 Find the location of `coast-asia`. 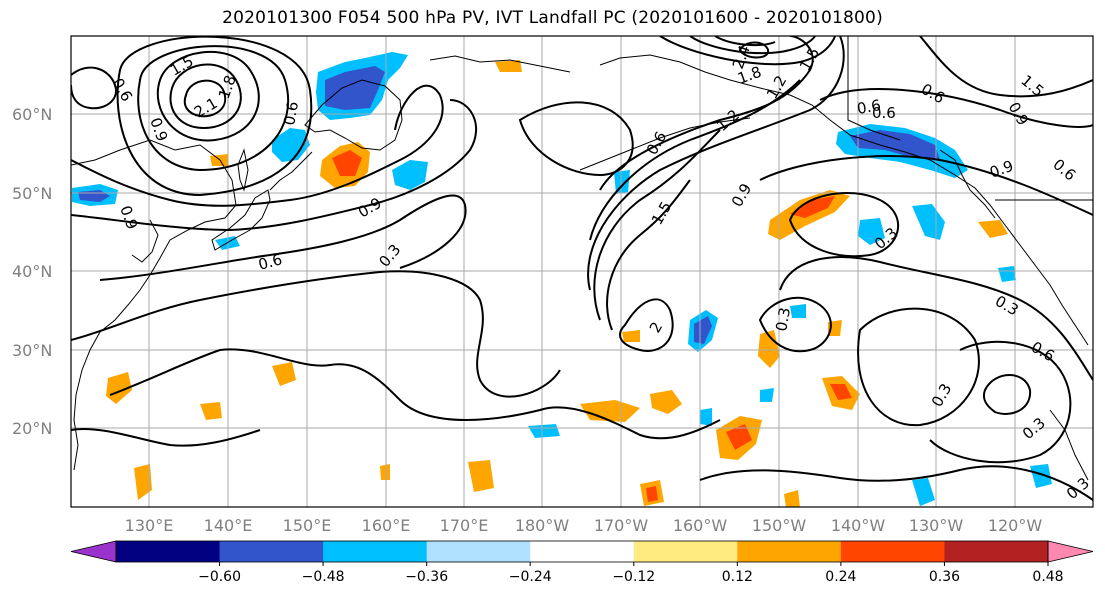

coast-asia is located at coordinates (154, 305).